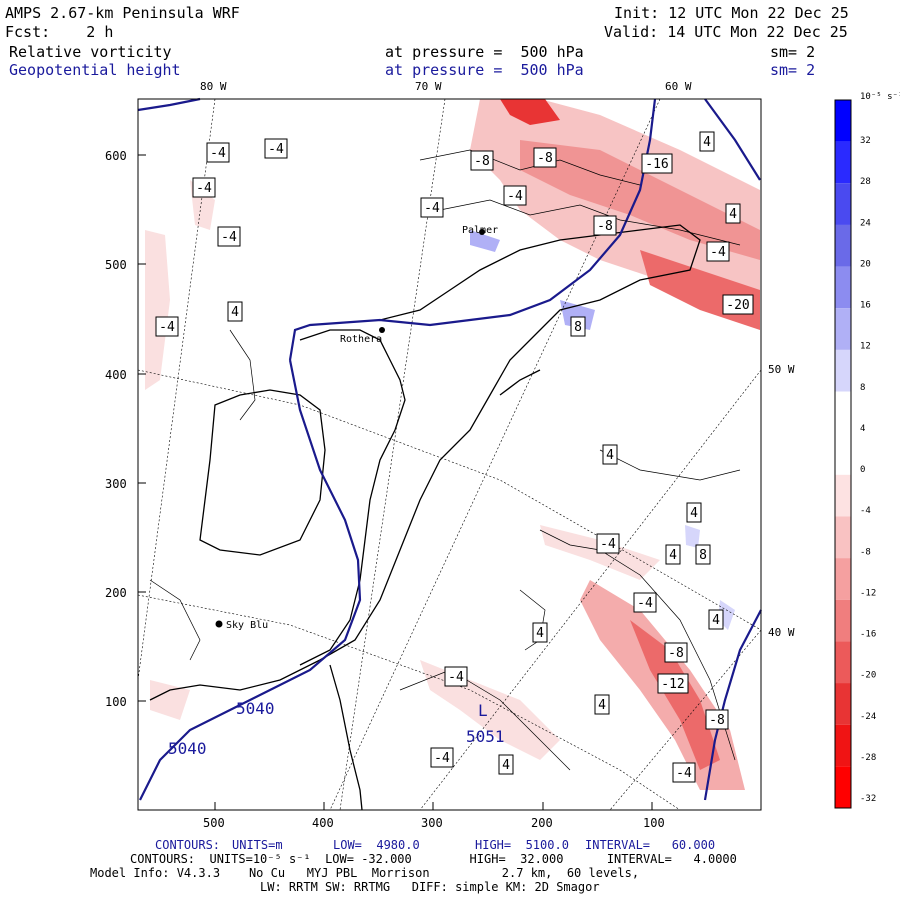 This screenshot has height=900, width=900. Describe the element at coordinates (781, 632) in the screenshot. I see `lon-label-40w: 40 W` at that location.